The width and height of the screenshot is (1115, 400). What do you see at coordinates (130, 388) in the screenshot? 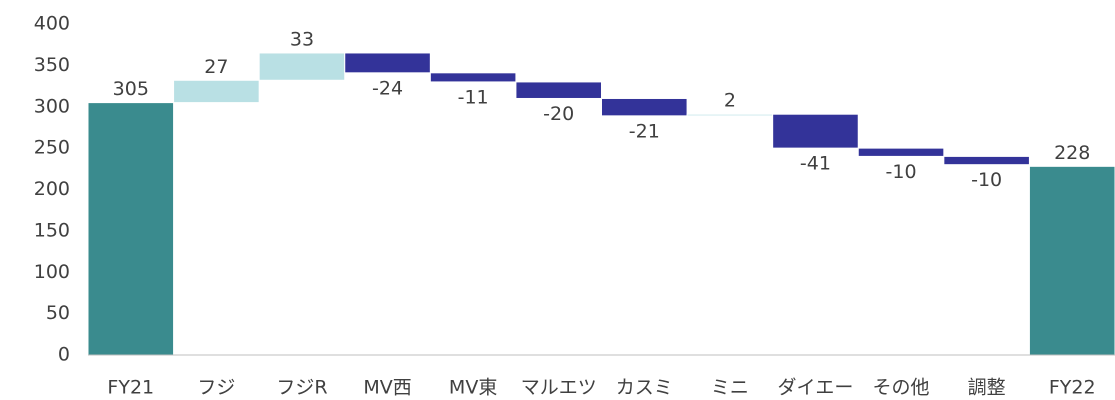
I see `x-tick-label: FY21` at bounding box center [130, 388].